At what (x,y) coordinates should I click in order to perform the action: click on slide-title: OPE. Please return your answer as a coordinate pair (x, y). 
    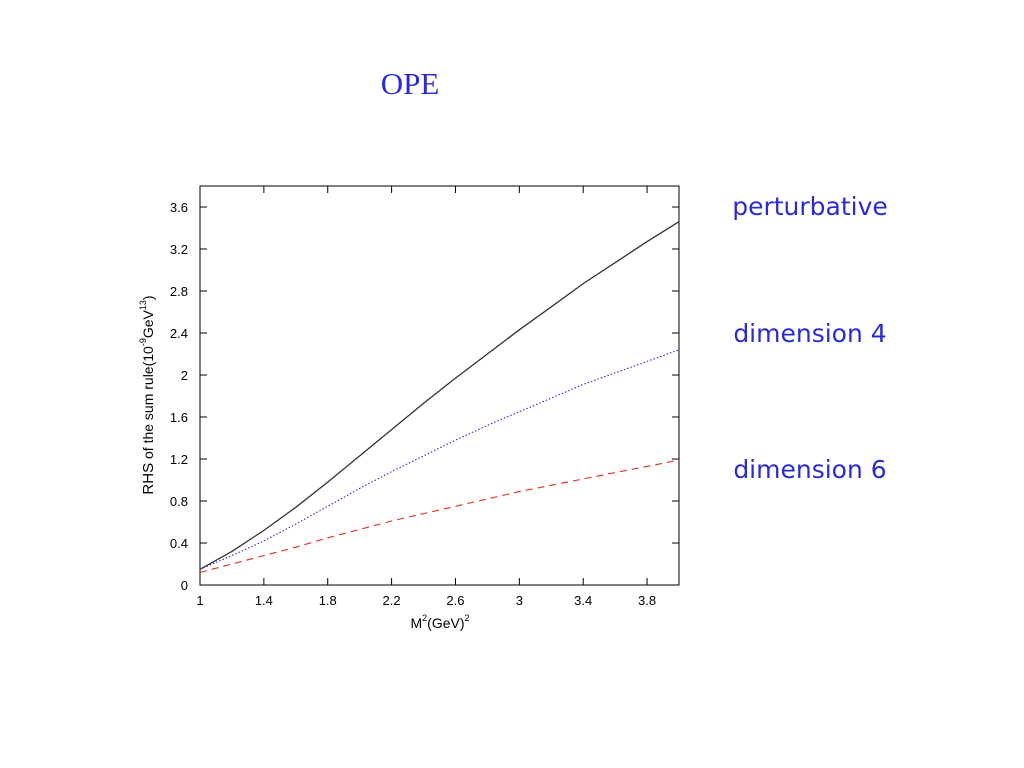
    Looking at the image, I should click on (410, 83).